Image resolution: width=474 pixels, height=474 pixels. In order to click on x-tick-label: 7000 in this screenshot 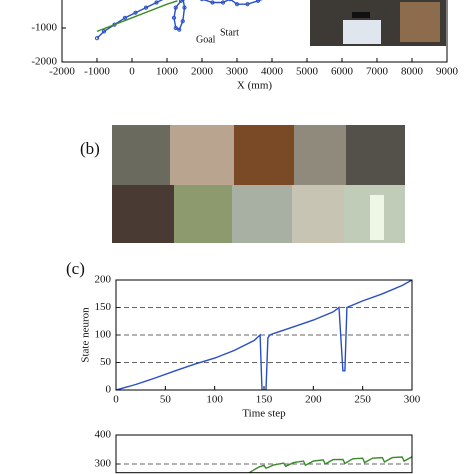, I will do `click(377, 72)`.